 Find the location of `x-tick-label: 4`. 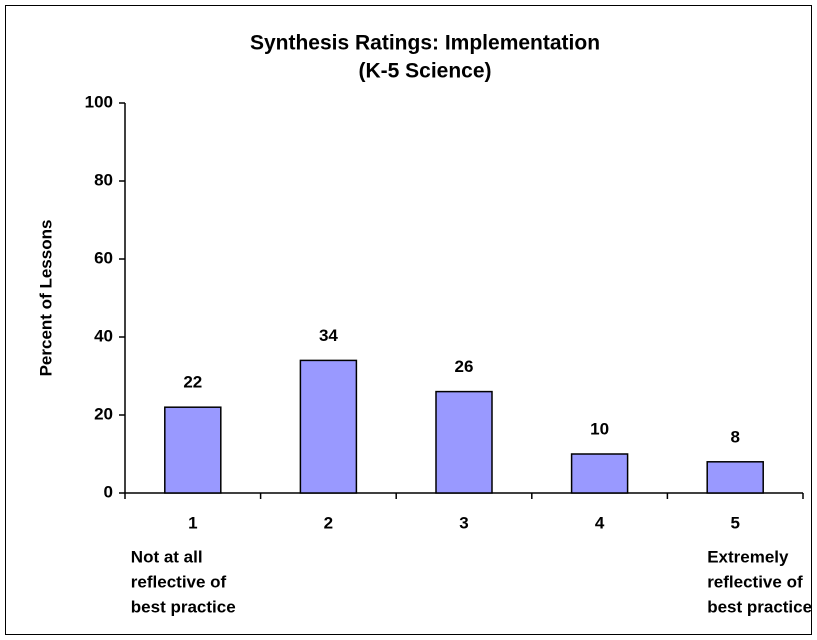

x-tick-label: 4 is located at coordinates (600, 522).